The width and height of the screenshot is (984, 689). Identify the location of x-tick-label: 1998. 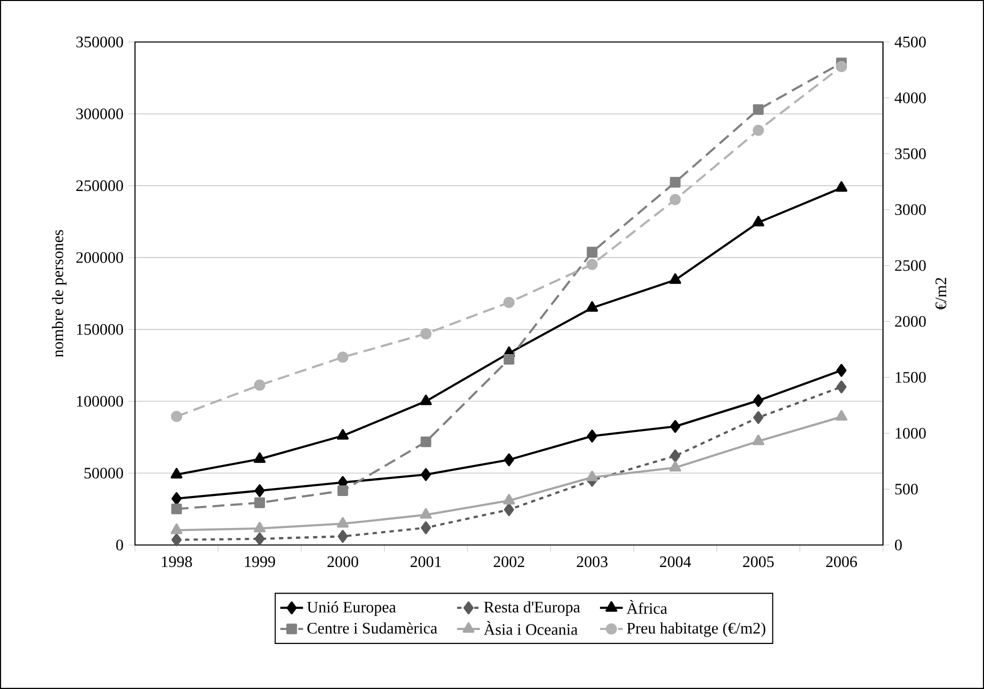
(177, 562).